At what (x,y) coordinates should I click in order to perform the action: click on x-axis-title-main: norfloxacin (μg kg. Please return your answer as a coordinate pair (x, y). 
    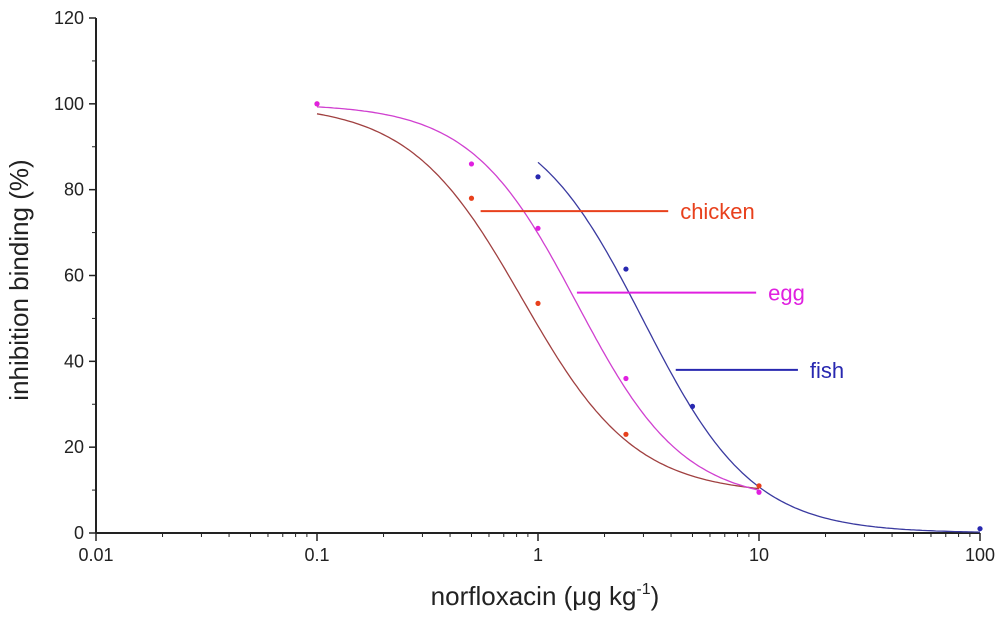
    Looking at the image, I should click on (534, 596).